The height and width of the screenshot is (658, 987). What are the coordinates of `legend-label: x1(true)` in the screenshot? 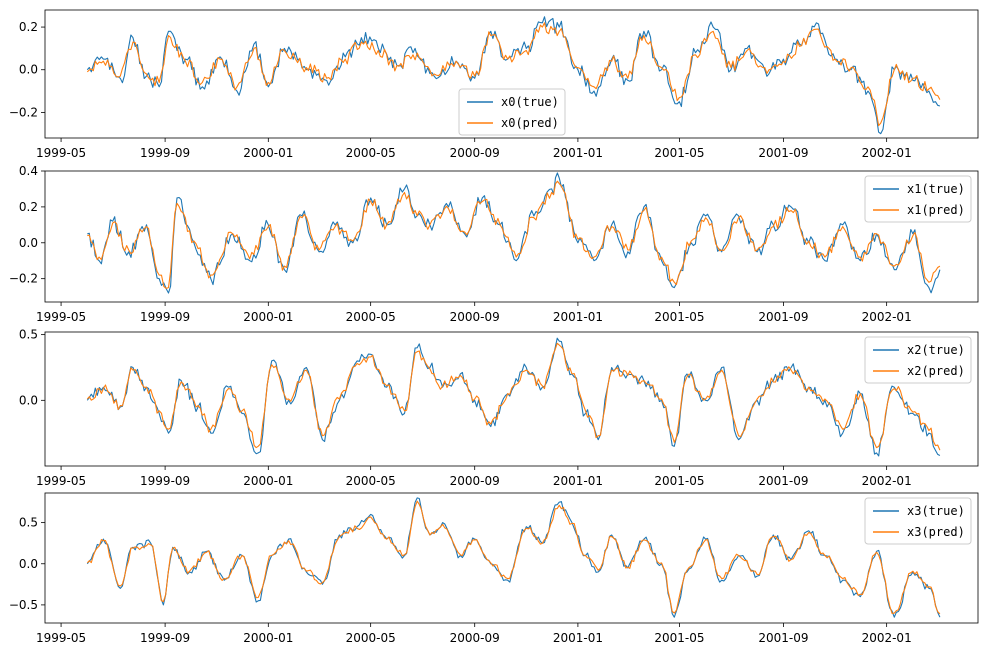 It's located at (936, 189).